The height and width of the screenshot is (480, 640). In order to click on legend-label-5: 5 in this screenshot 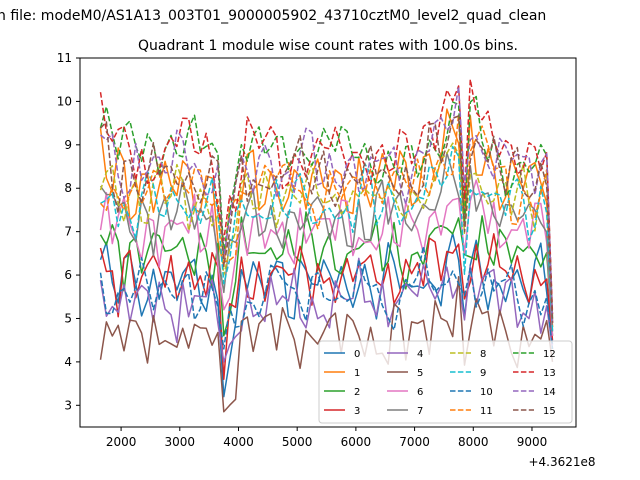, I will do `click(420, 373)`.